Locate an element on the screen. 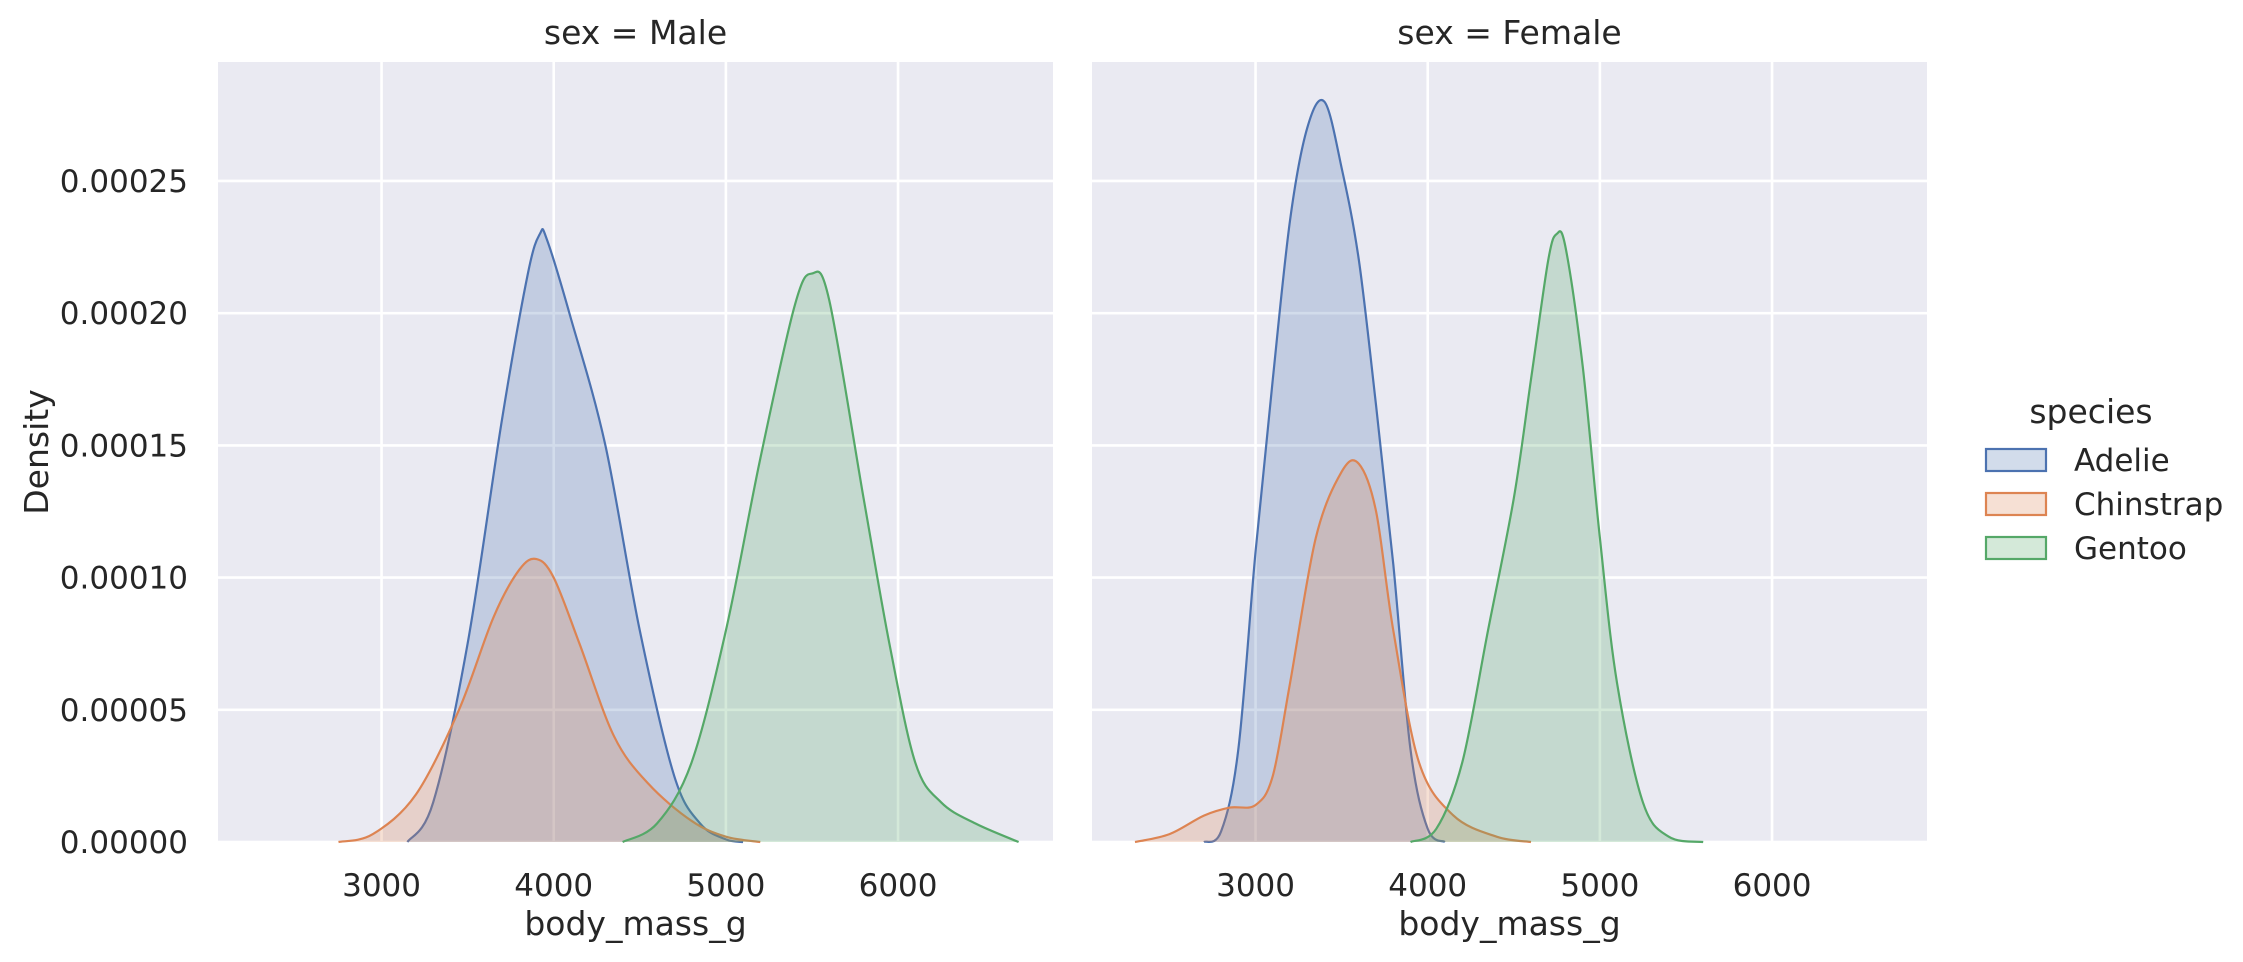 The height and width of the screenshot is (962, 2243). legend-label-gentoo: Gentoo is located at coordinates (2130, 549).